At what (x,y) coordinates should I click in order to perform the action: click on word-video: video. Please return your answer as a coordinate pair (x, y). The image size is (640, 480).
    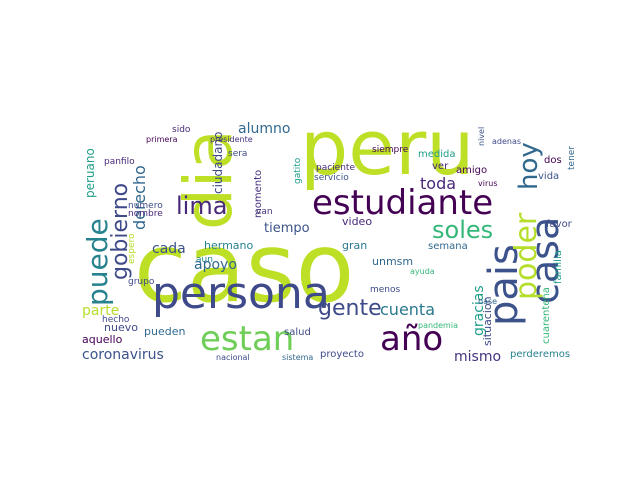
    Looking at the image, I should click on (357, 221).